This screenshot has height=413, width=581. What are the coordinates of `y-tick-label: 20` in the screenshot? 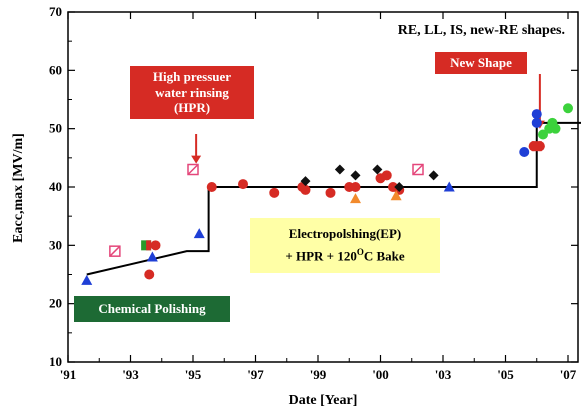 It's located at (55, 303).